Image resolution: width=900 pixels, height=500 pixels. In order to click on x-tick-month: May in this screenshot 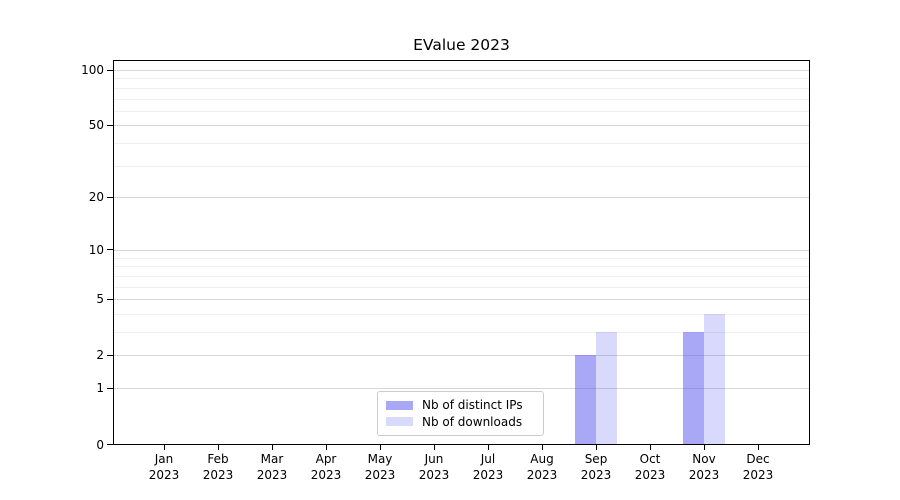, I will do `click(380, 459)`.